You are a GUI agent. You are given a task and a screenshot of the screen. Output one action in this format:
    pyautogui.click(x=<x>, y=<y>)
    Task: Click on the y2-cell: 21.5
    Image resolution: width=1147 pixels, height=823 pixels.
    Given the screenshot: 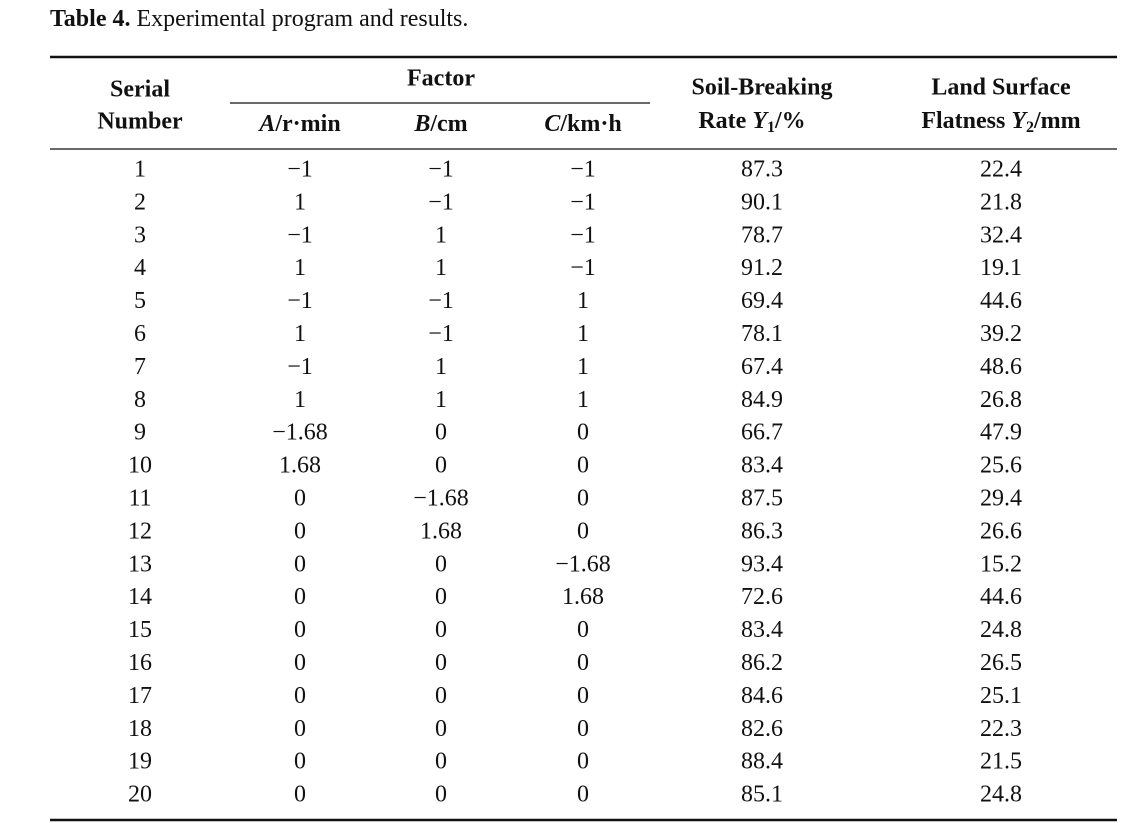 What is the action you would take?
    pyautogui.click(x=1001, y=762)
    